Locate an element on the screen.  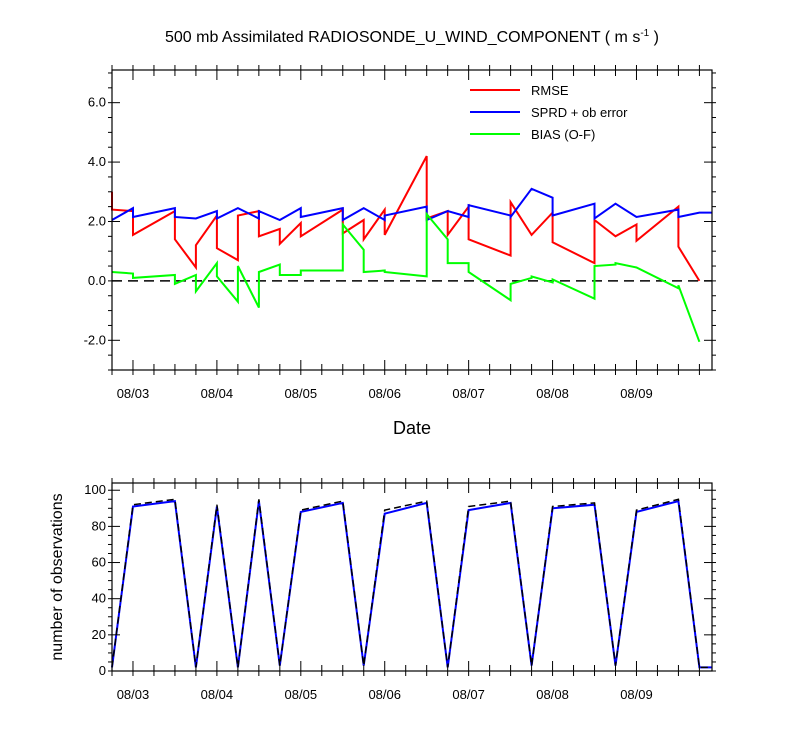
series-line-sprd-ob-error is located at coordinates (411, 204).